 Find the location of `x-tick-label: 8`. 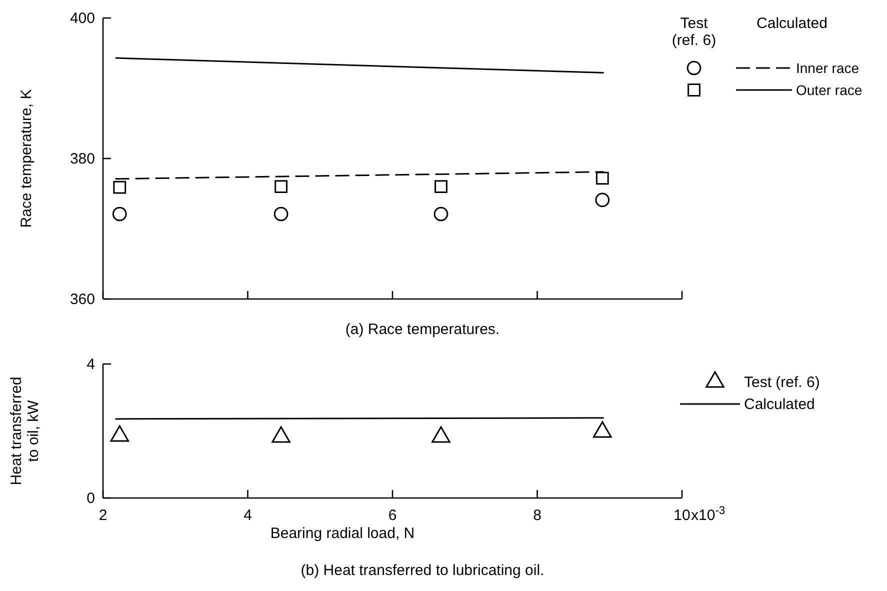

x-tick-label: 8 is located at coordinates (537, 515).